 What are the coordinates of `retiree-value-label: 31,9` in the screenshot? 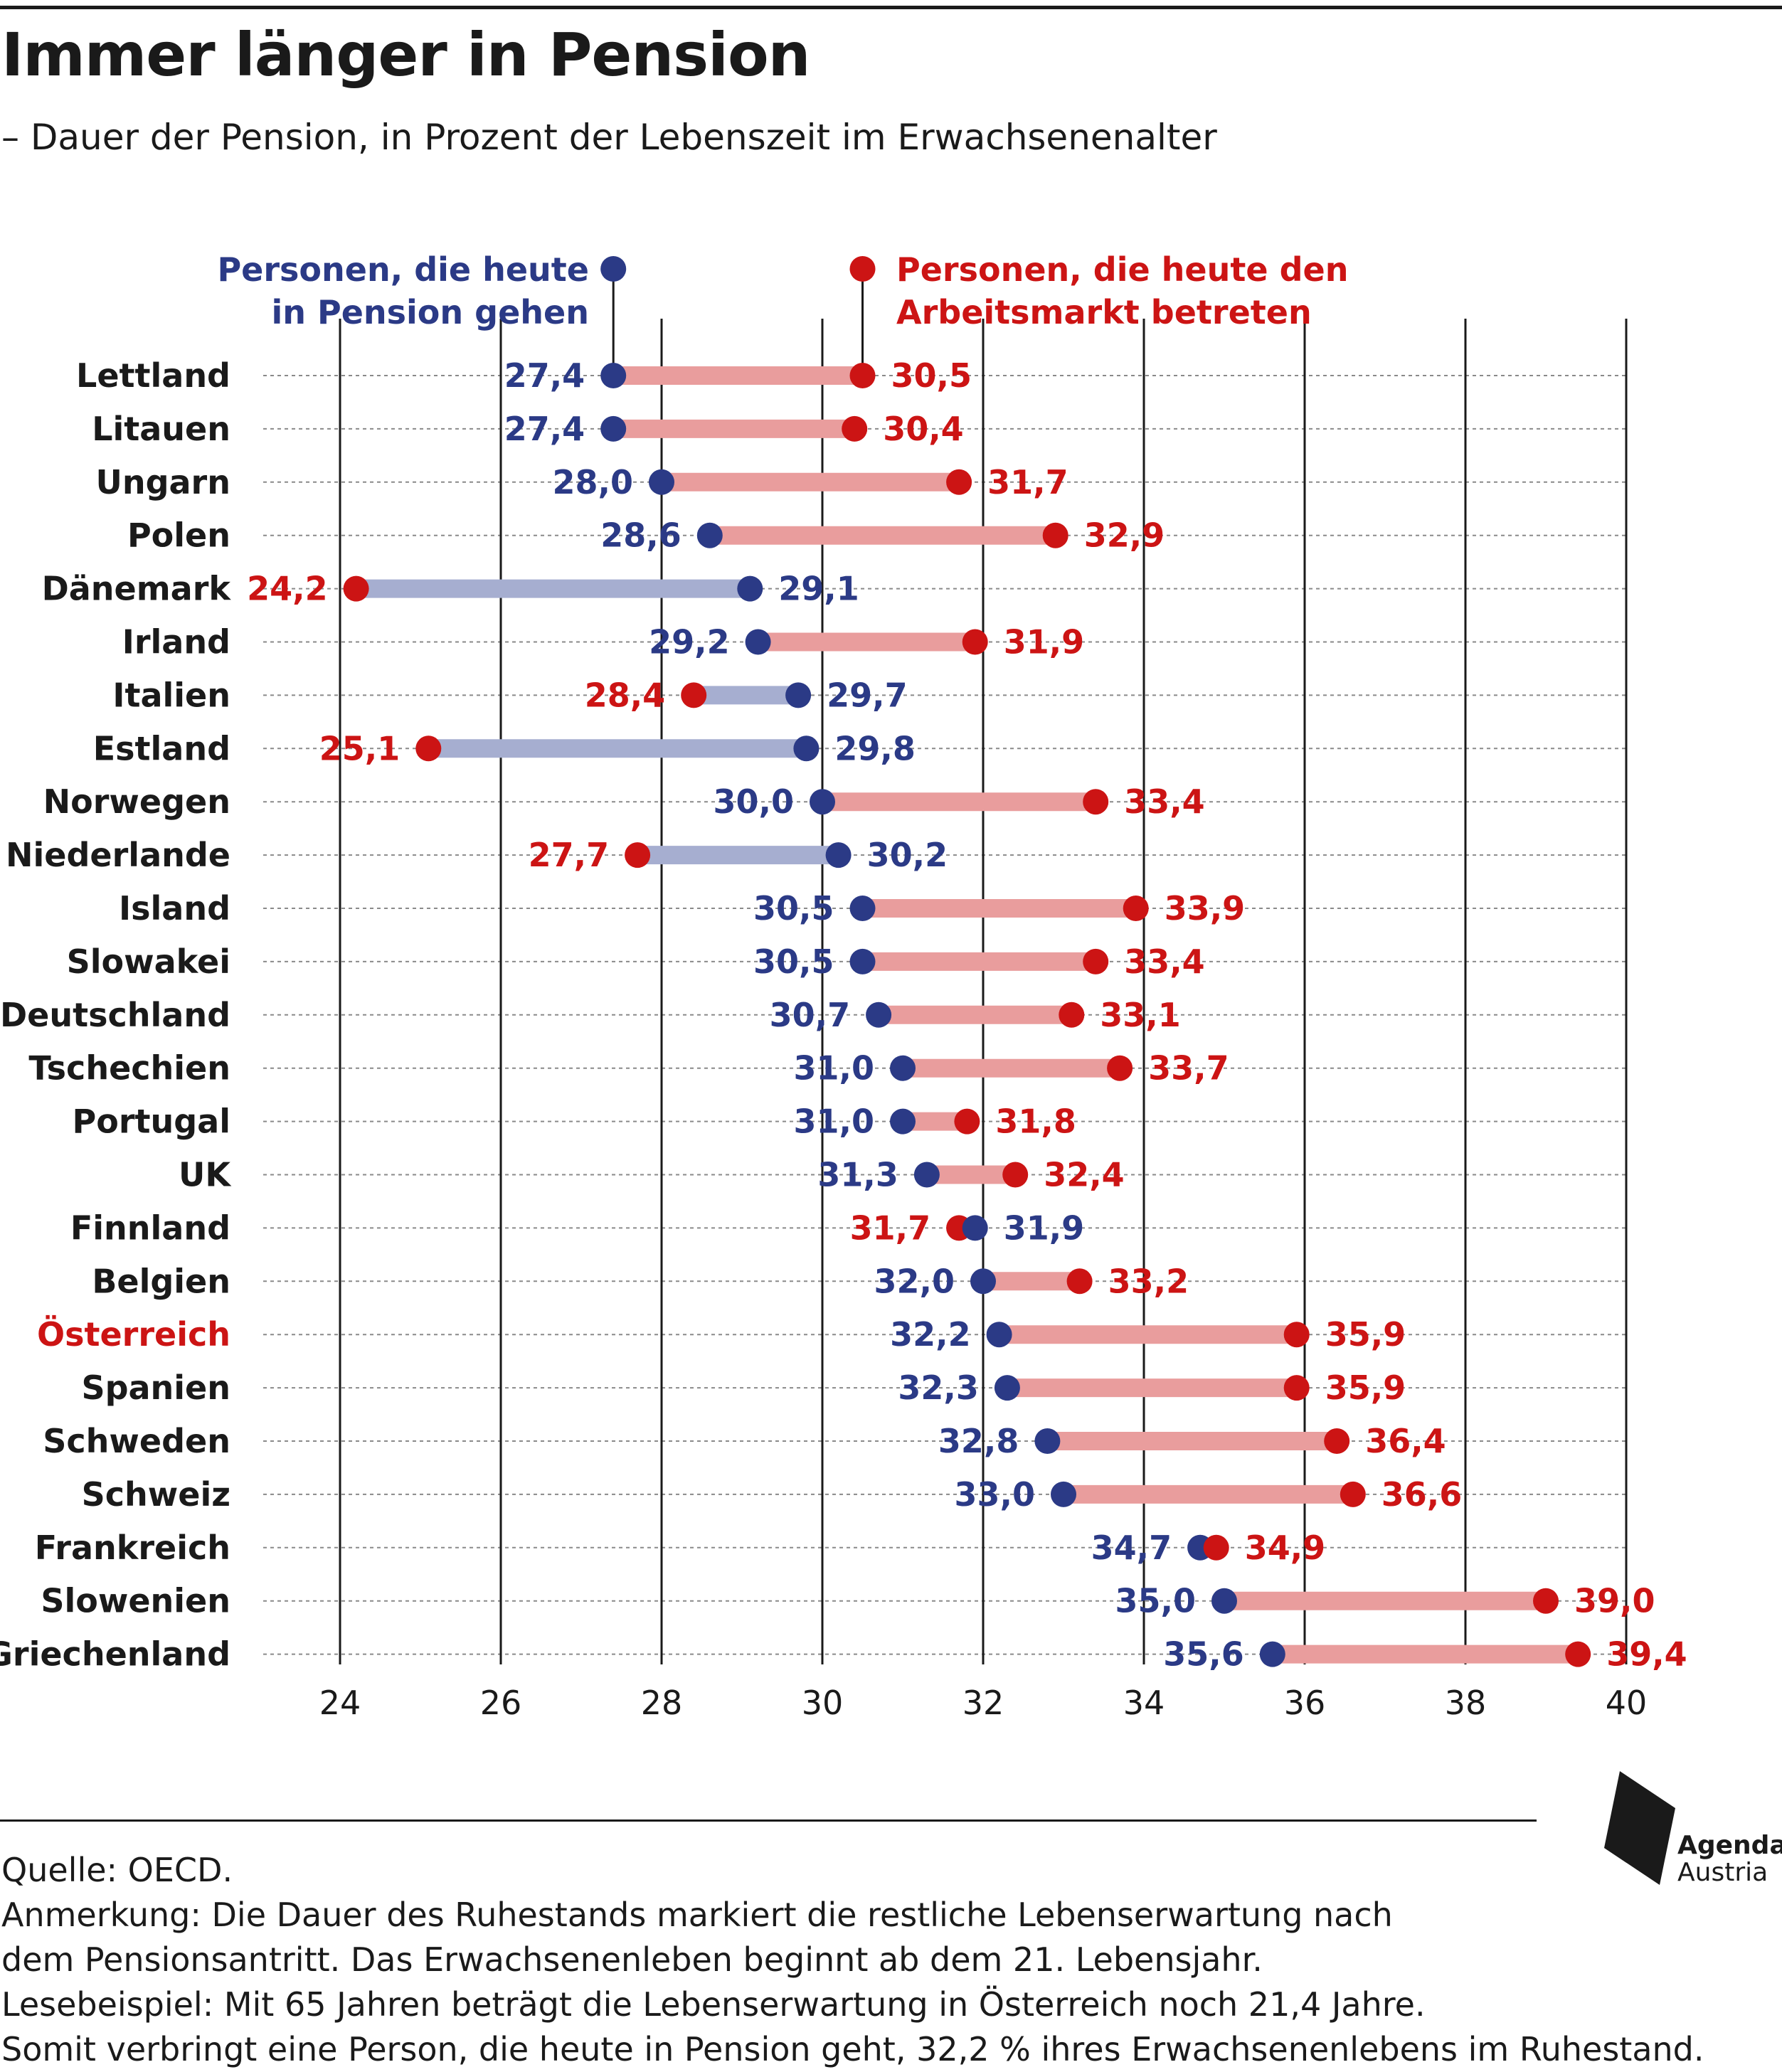 It's located at (1044, 1227).